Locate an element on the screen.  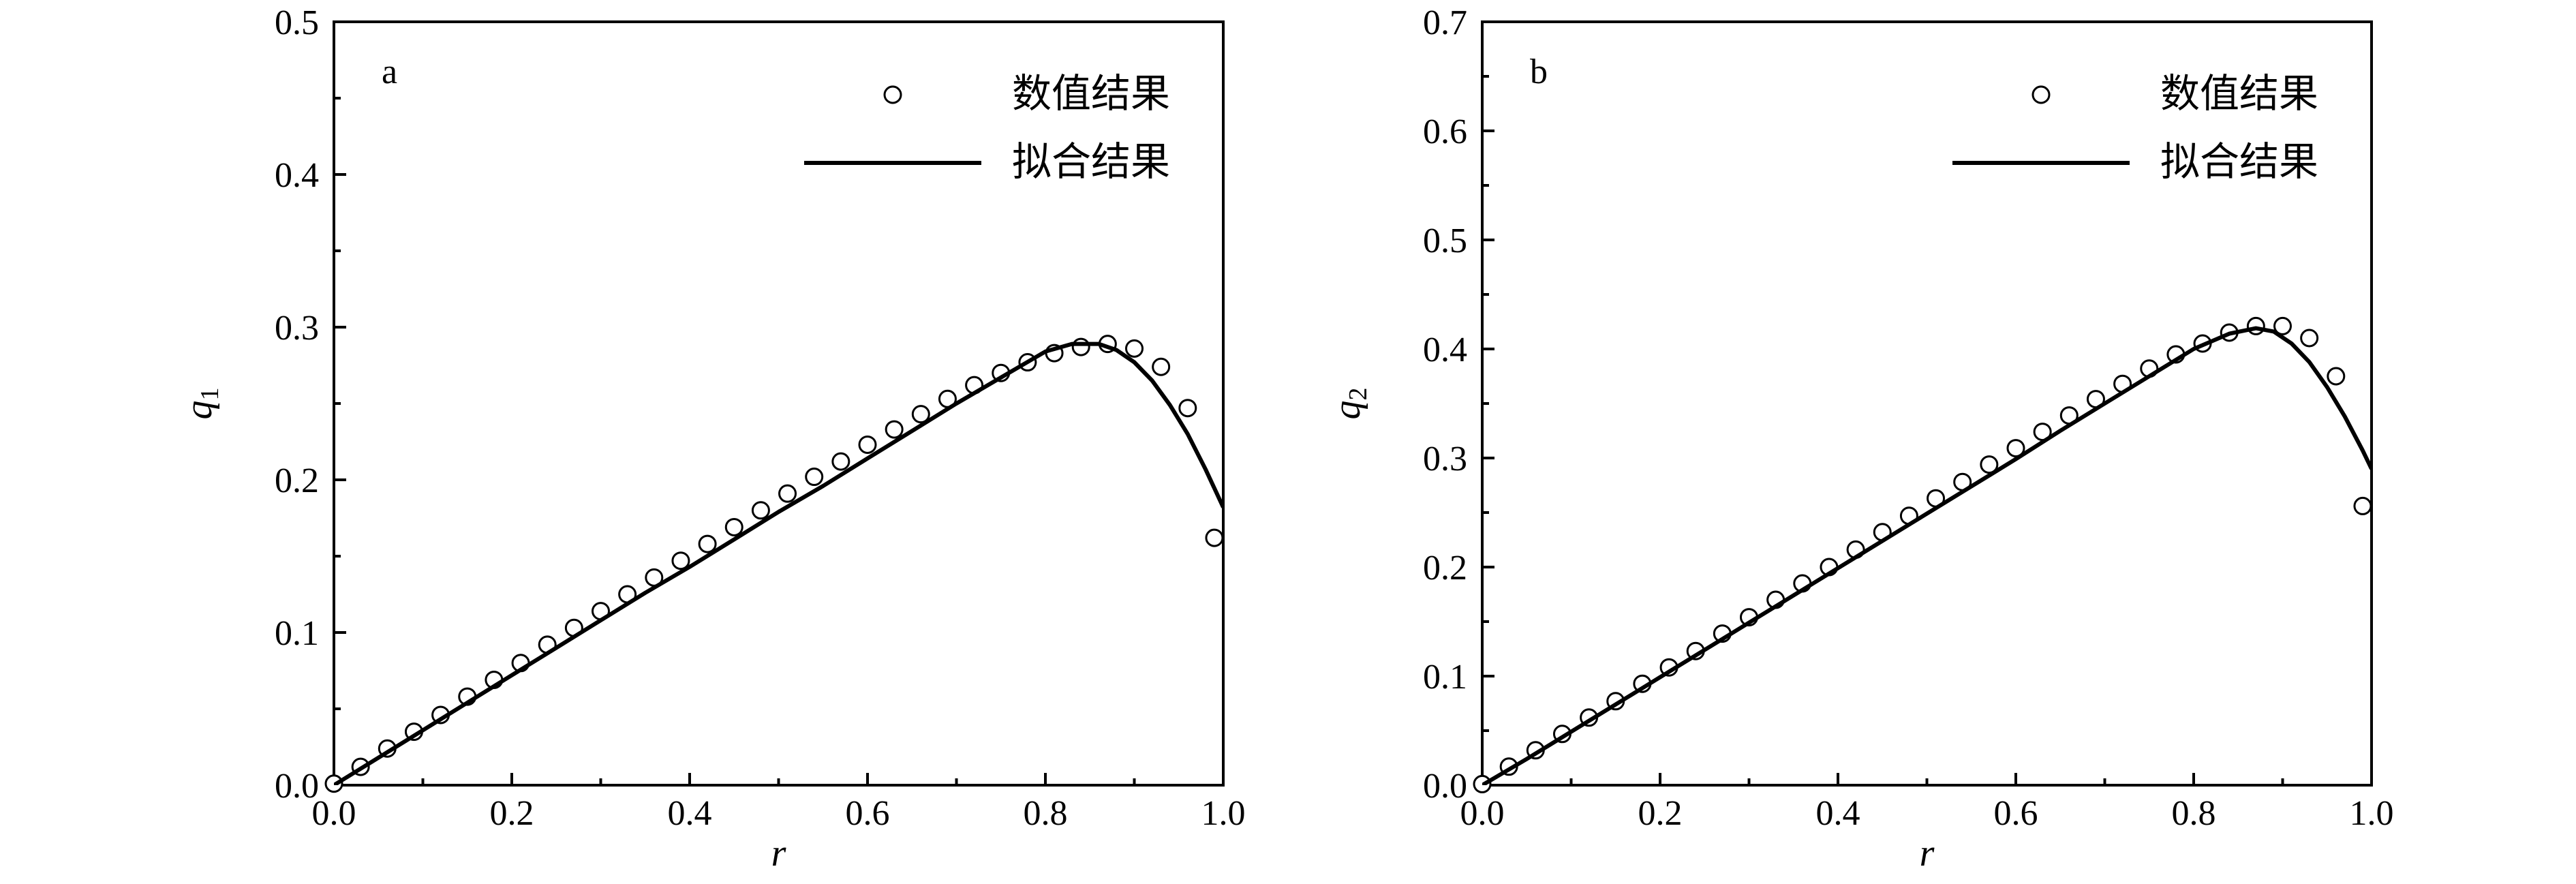
panel-label: b is located at coordinates (1539, 71).